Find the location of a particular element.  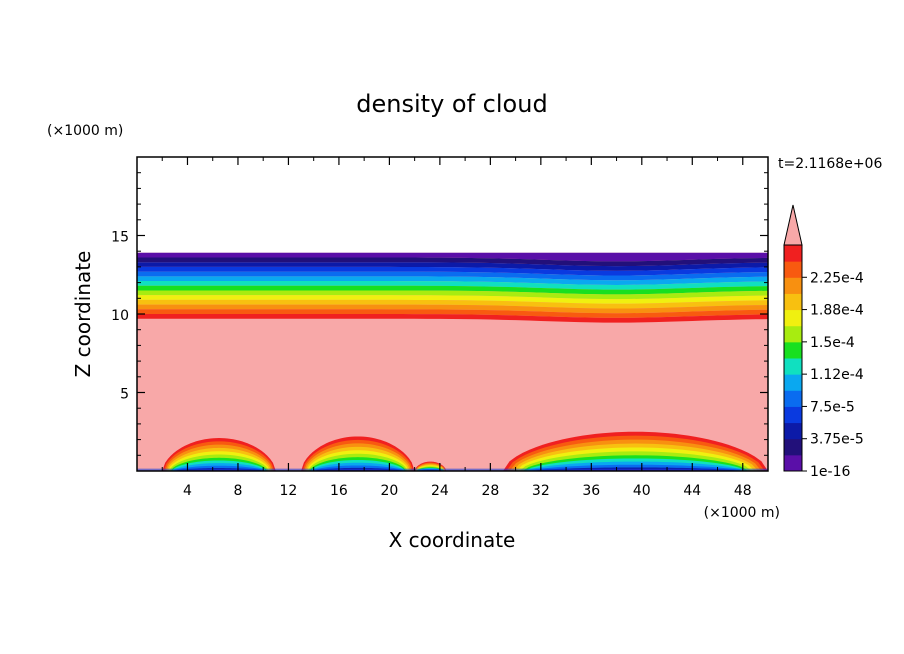

colorbar-label: 3.75e-5 is located at coordinates (837, 440).